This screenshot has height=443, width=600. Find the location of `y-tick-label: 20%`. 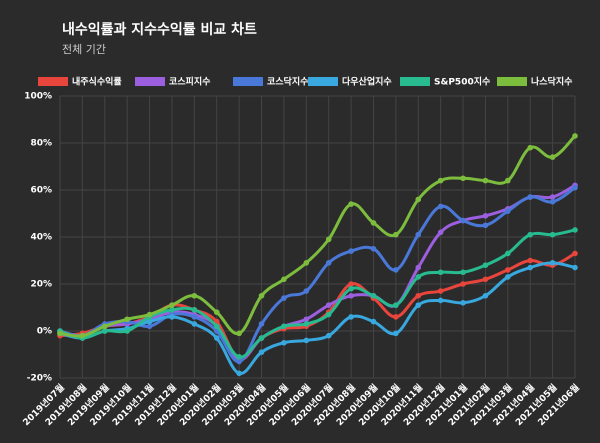

y-tick-label: 20% is located at coordinates (41, 285).